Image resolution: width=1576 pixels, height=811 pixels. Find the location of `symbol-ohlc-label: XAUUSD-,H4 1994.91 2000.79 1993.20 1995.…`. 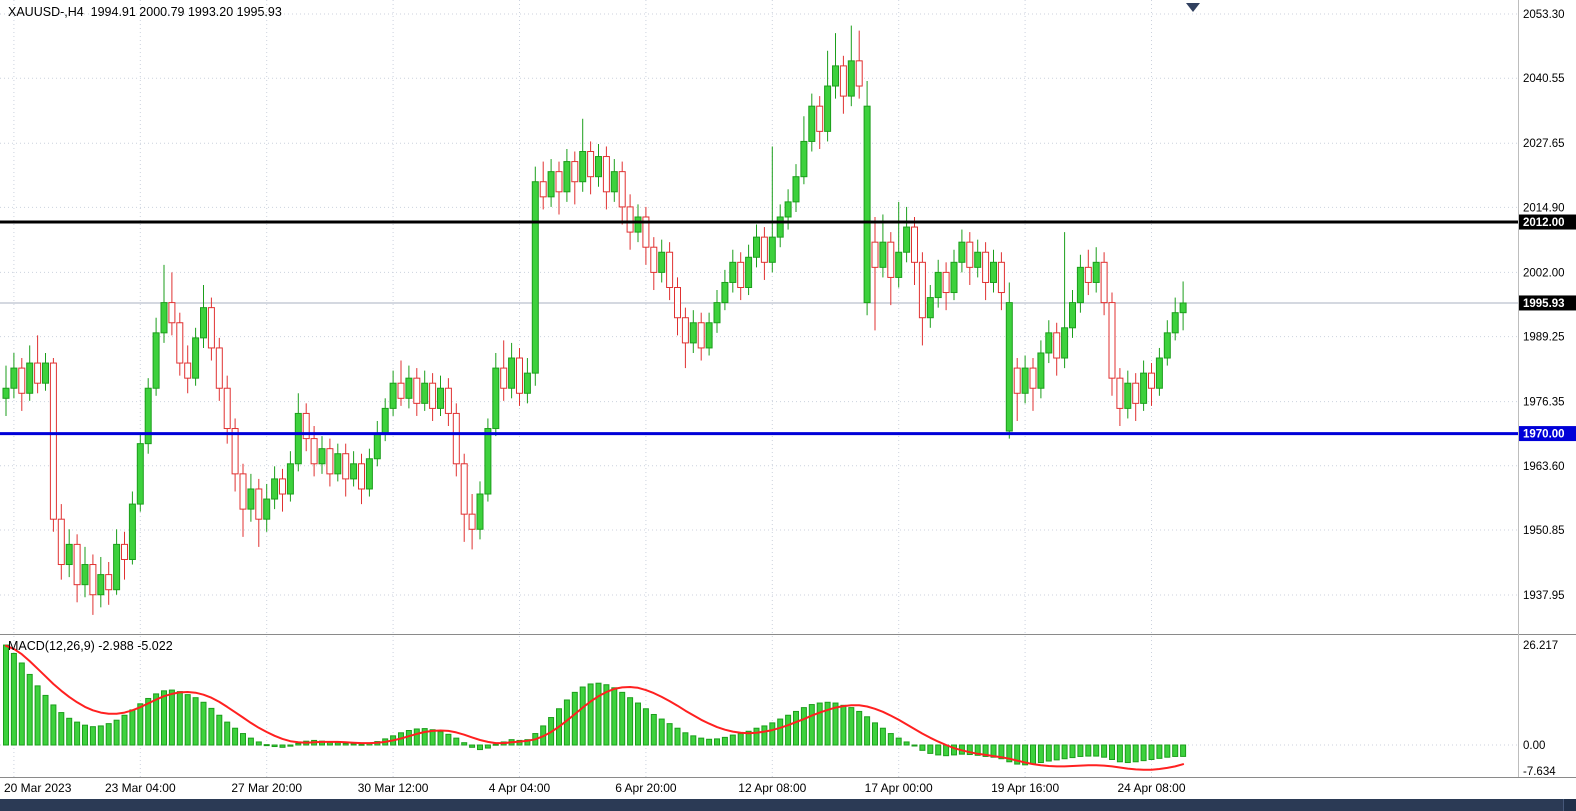

symbol-ohlc-label: XAUUSD-,H4 1994.91 2000.79 1993.20 1995.… is located at coordinates (145, 12).